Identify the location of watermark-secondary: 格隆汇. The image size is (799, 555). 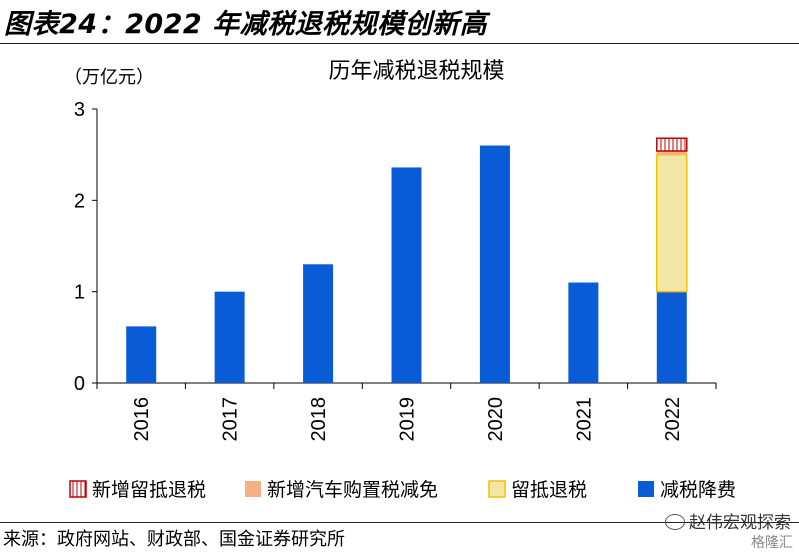
(772, 543).